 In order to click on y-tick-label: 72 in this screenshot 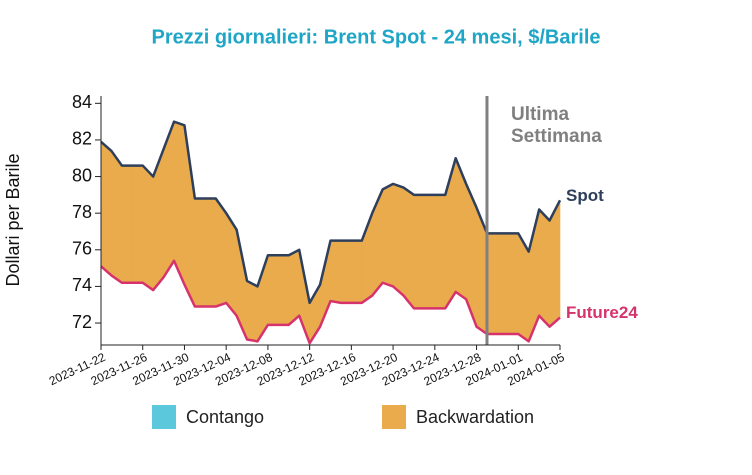, I will do `click(82, 322)`.